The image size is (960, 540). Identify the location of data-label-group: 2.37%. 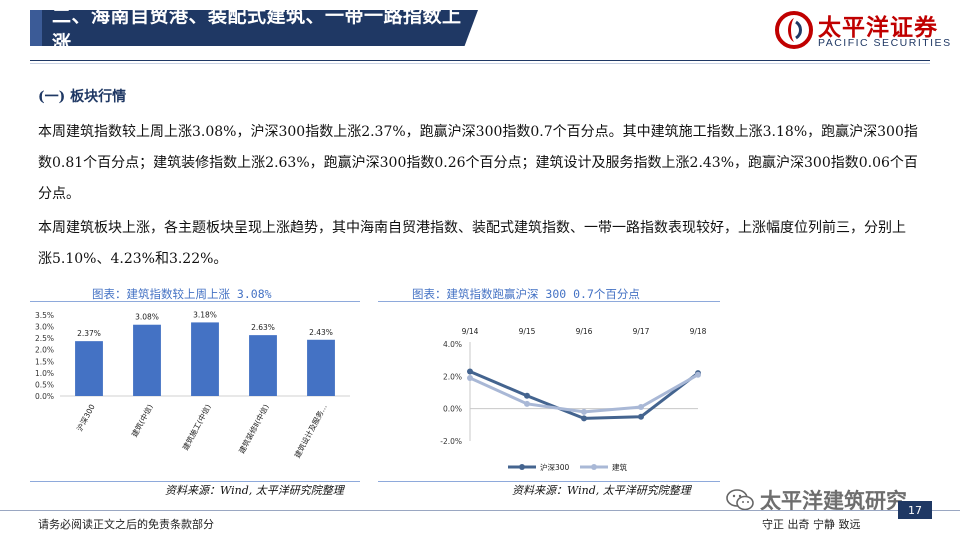
(89, 333).